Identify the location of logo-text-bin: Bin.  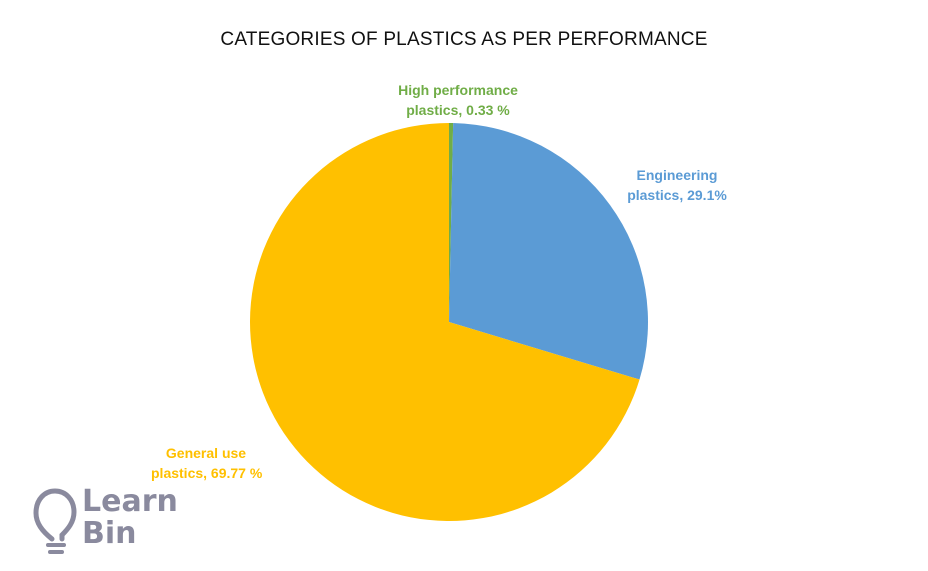
(109, 533).